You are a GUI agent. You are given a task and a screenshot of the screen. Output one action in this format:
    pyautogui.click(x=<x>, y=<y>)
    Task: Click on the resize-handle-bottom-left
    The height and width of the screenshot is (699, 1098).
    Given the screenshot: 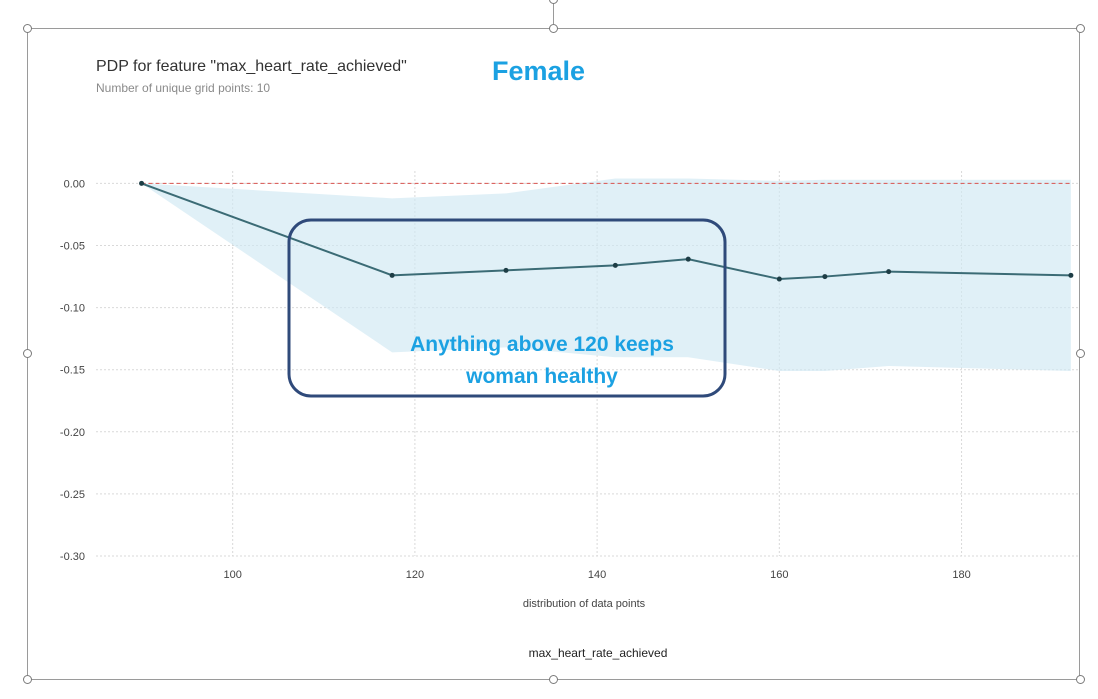 What is the action you would take?
    pyautogui.click(x=27, y=679)
    